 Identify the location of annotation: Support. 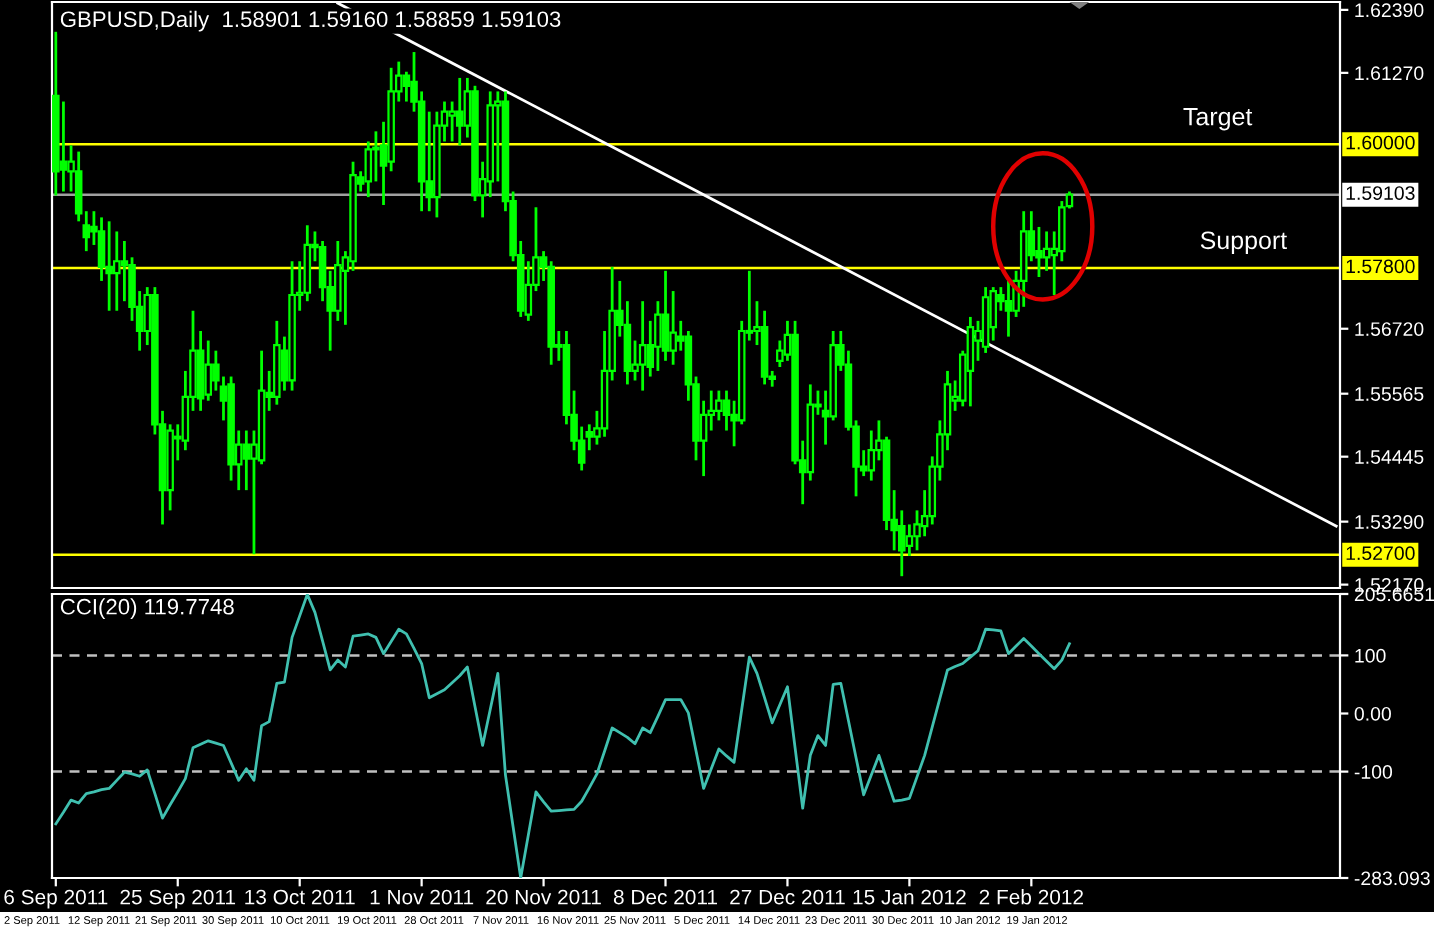
(1243, 243).